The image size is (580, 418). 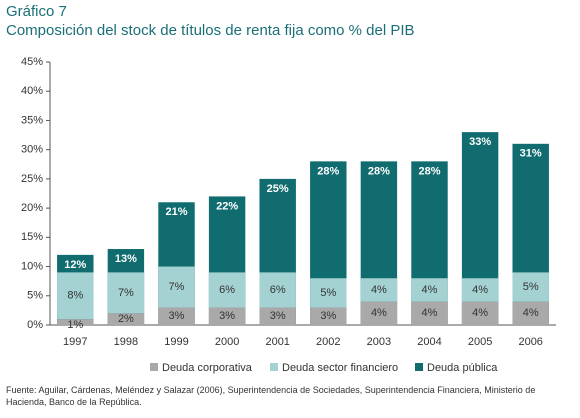 I want to click on y-tick-label: 25%, so click(x=32, y=179).